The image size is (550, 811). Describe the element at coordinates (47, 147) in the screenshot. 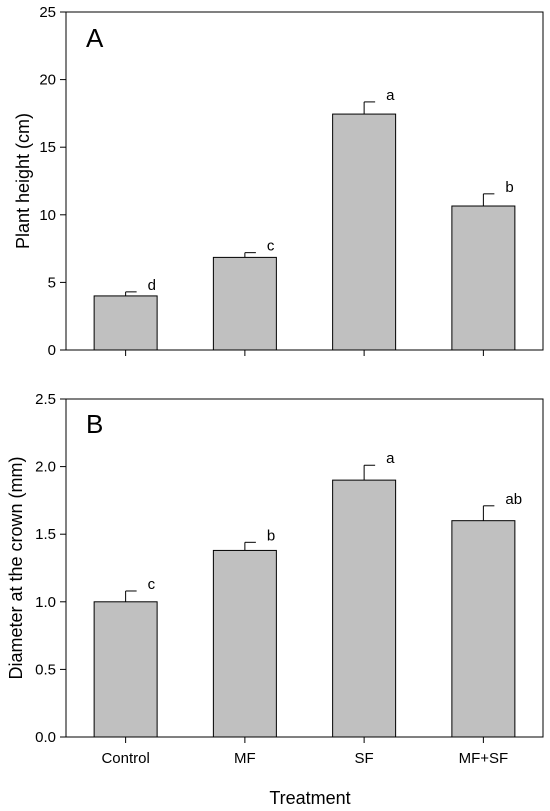

I see `y-tick-label: 15` at that location.